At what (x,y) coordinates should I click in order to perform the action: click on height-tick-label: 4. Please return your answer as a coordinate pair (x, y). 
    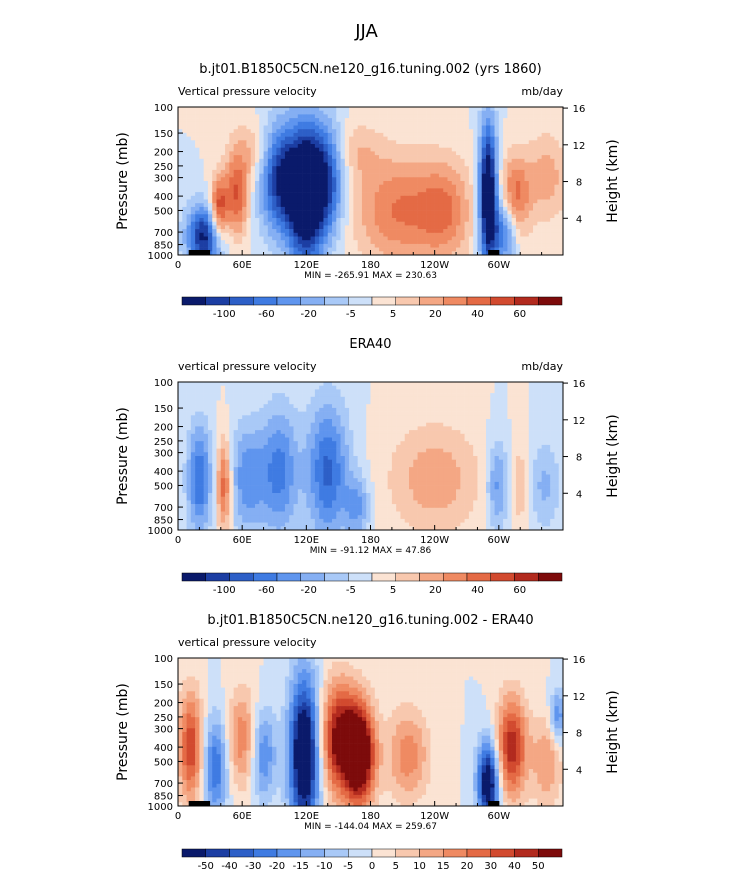
    Looking at the image, I should click on (579, 219).